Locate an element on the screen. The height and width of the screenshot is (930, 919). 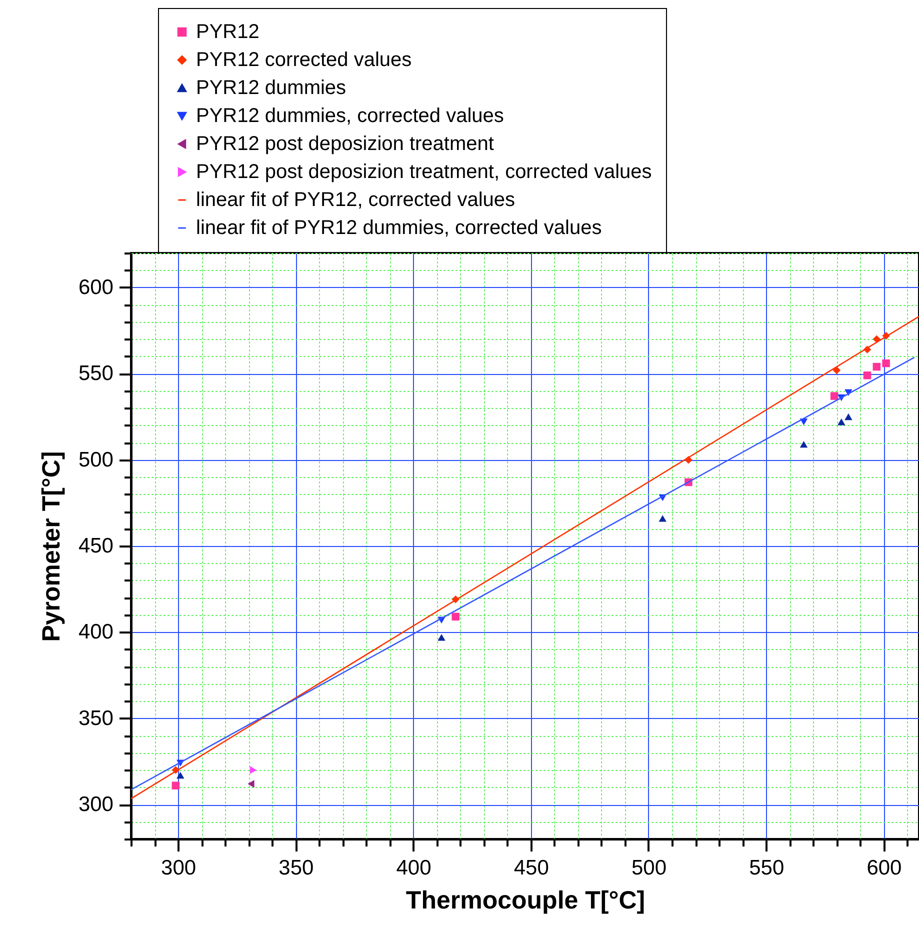
legend-label: PYR12 dummies, corrected values is located at coordinates (350, 116).